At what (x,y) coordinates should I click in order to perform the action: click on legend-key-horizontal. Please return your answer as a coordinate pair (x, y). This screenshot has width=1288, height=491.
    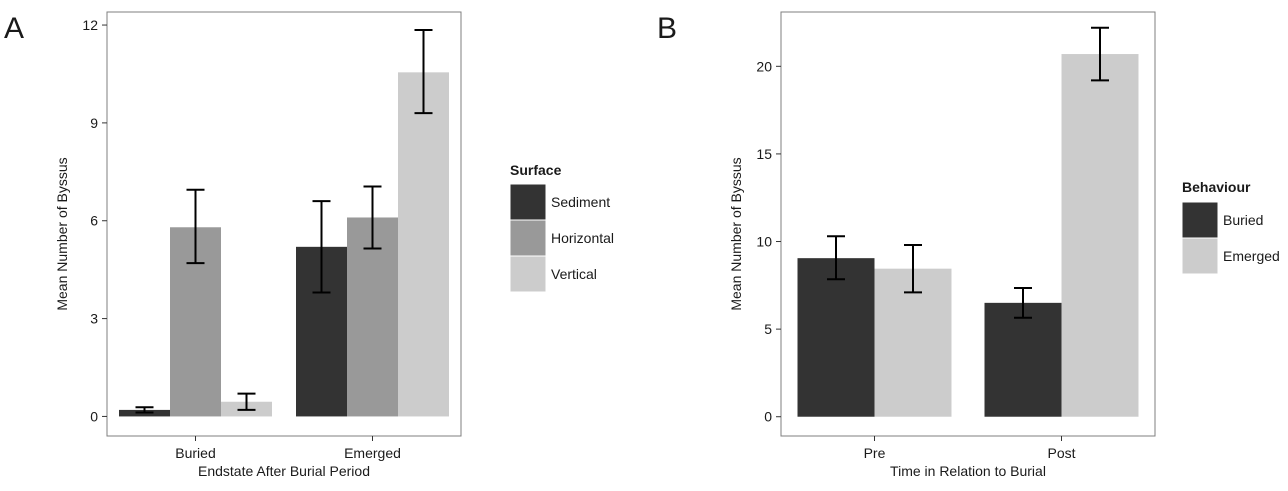
    Looking at the image, I should click on (528, 238).